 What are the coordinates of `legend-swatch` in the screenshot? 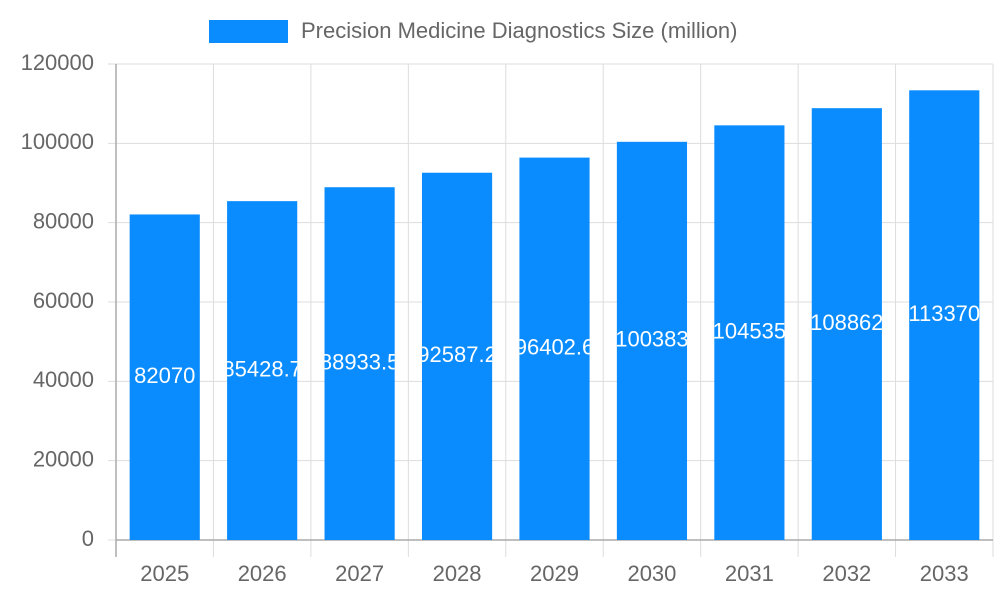 It's located at (248, 31).